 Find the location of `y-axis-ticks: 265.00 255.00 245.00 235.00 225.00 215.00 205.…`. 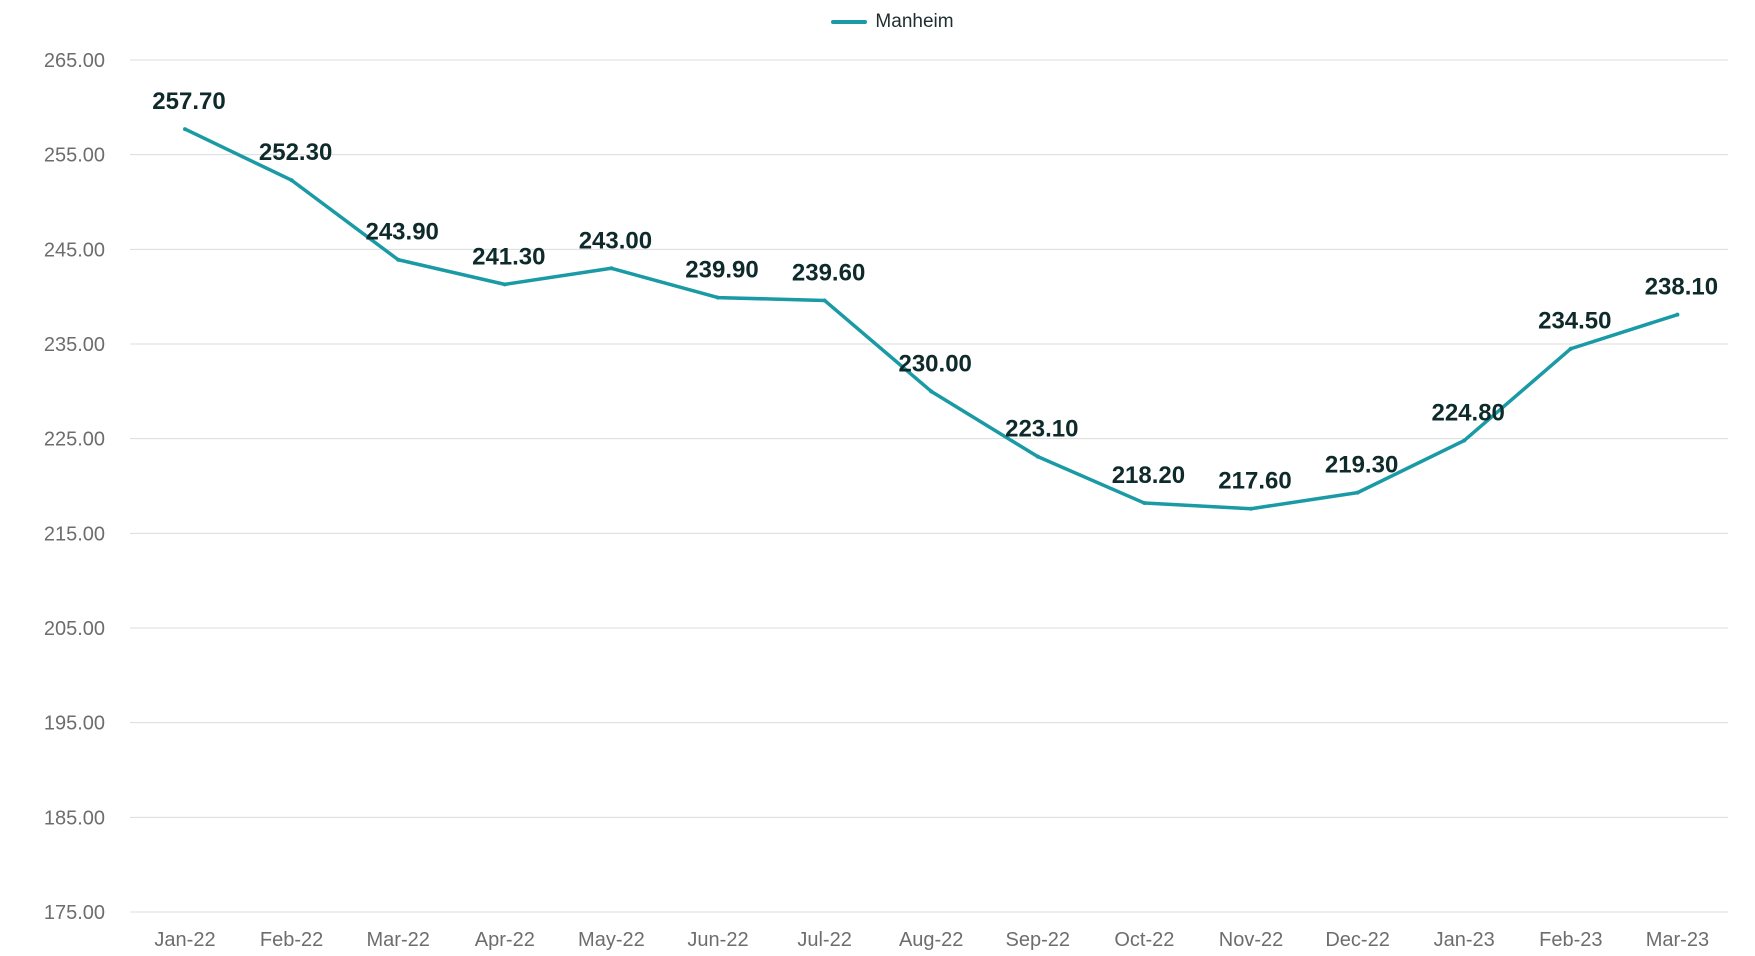

y-axis-ticks: 265.00 255.00 245.00 235.00 225.00 215.00 205.… is located at coordinates (74, 487).